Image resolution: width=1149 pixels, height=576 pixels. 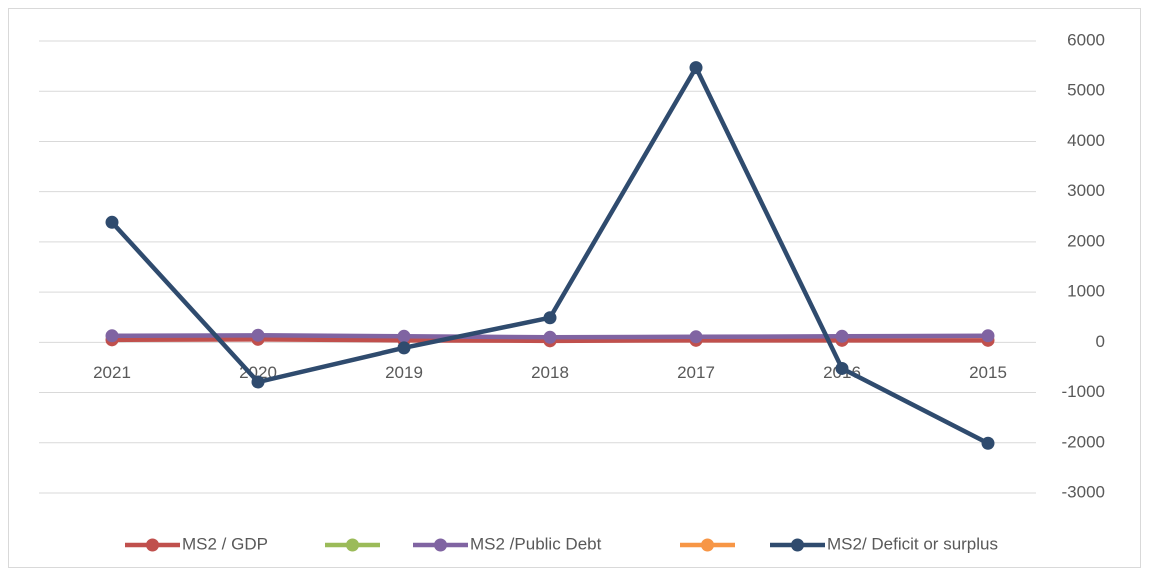 What do you see at coordinates (1083, 391) in the screenshot?
I see `y-tick-label: -1000` at bounding box center [1083, 391].